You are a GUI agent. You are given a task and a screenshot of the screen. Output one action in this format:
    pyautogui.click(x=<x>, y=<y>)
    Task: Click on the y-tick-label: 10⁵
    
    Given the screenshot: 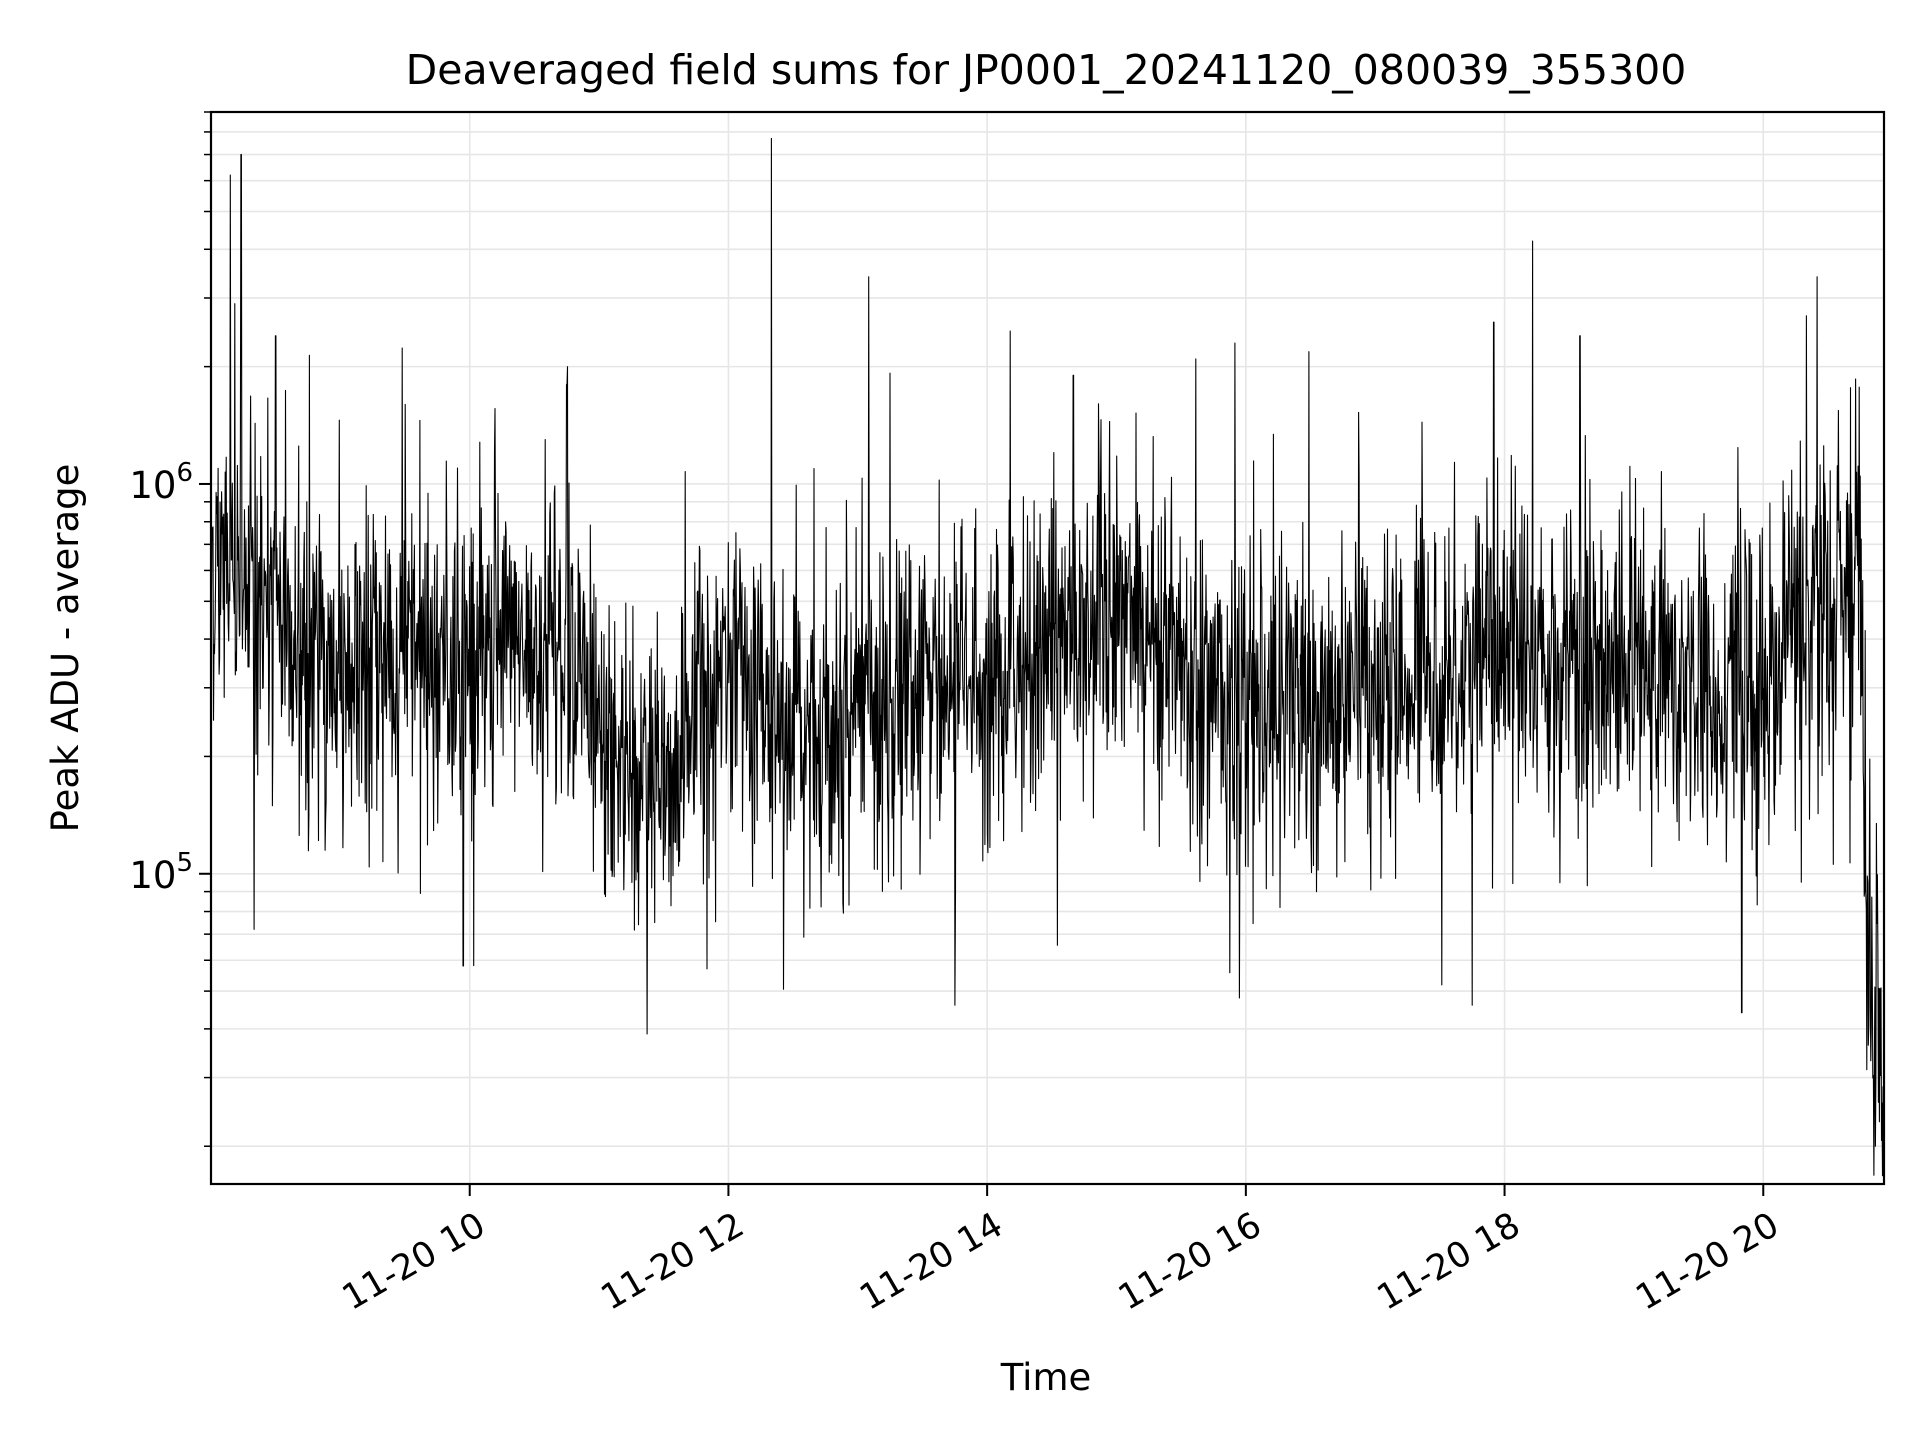 What is the action you would take?
    pyautogui.click(x=161, y=872)
    